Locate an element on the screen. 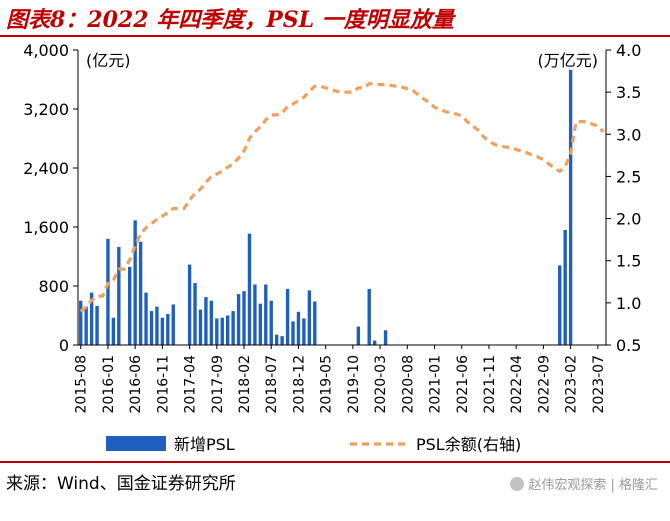 The image size is (670, 521). watermark: 赵伟宏观探索 | 格隆汇 is located at coordinates (584, 483).